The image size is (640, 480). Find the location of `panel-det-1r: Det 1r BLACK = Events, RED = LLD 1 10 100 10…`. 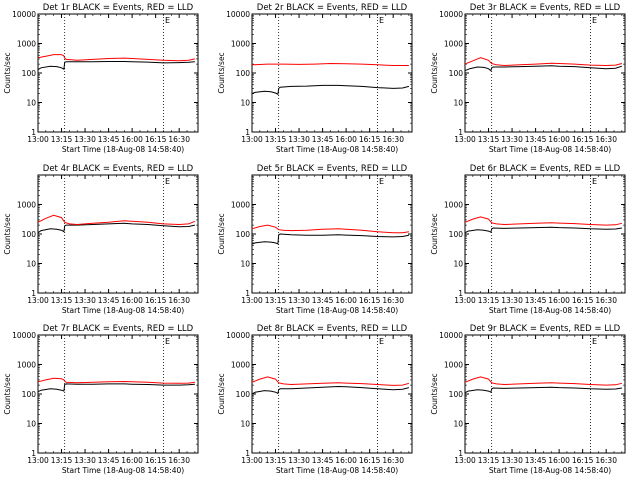

panel-det-1r: Det 1r BLACK = Events, RED = LLD 1 10 100 10… is located at coordinates (101, 78).